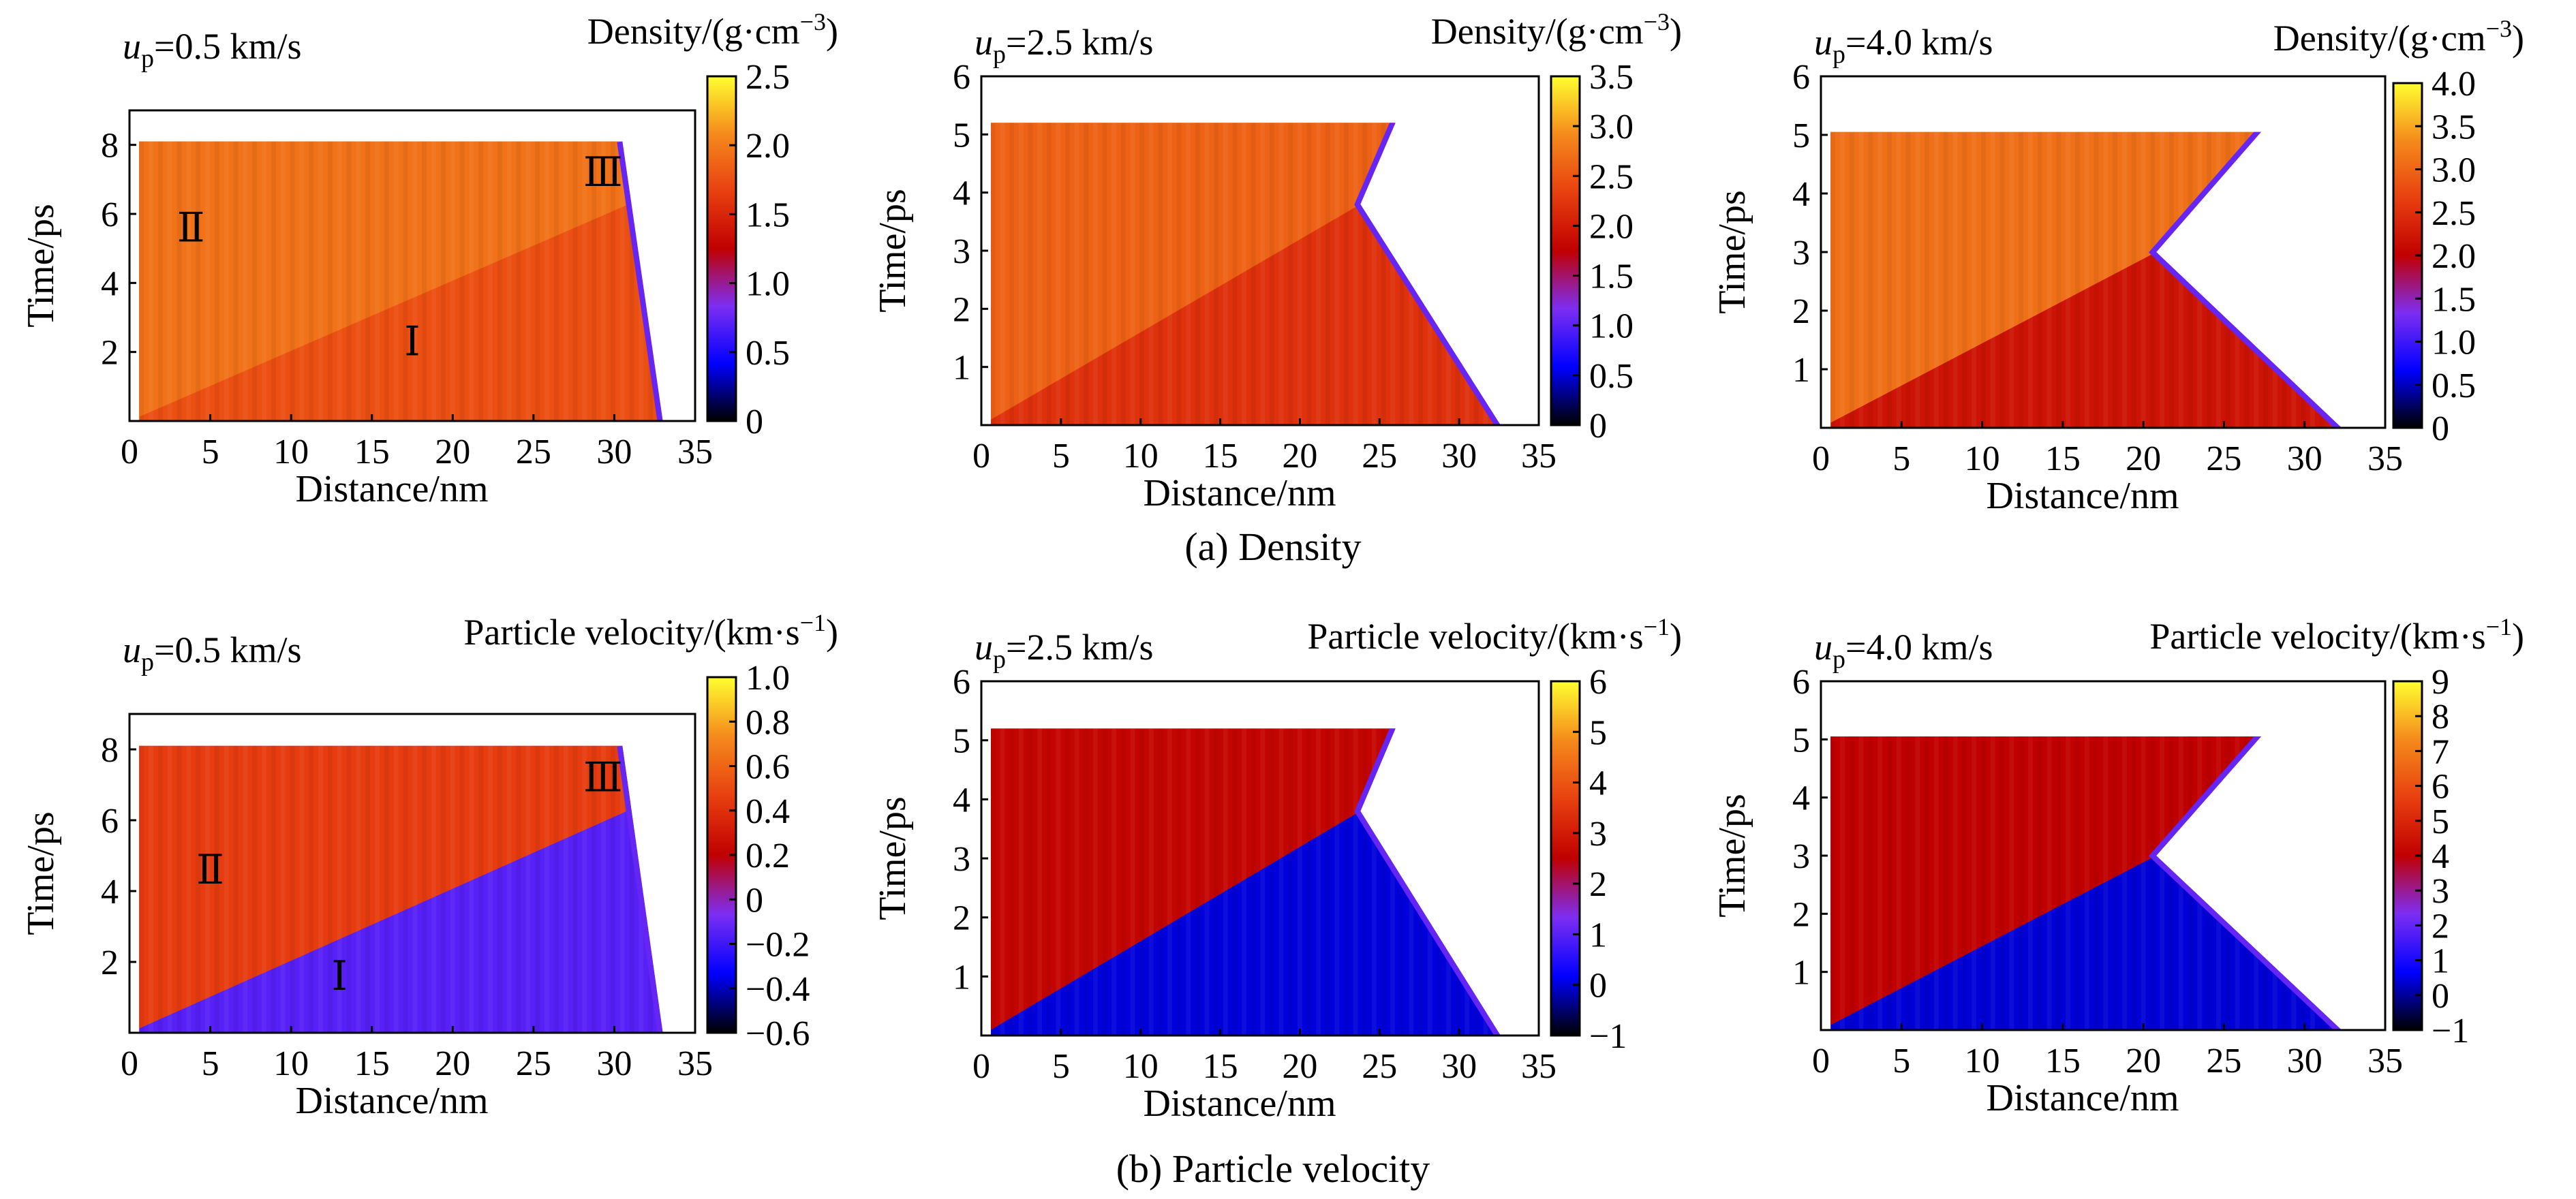 Image resolution: width=2576 pixels, height=1199 pixels. What do you see at coordinates (1556, 30) in the screenshot?
I see `colorbar-title: Density/(g·cm−3)` at bounding box center [1556, 30].